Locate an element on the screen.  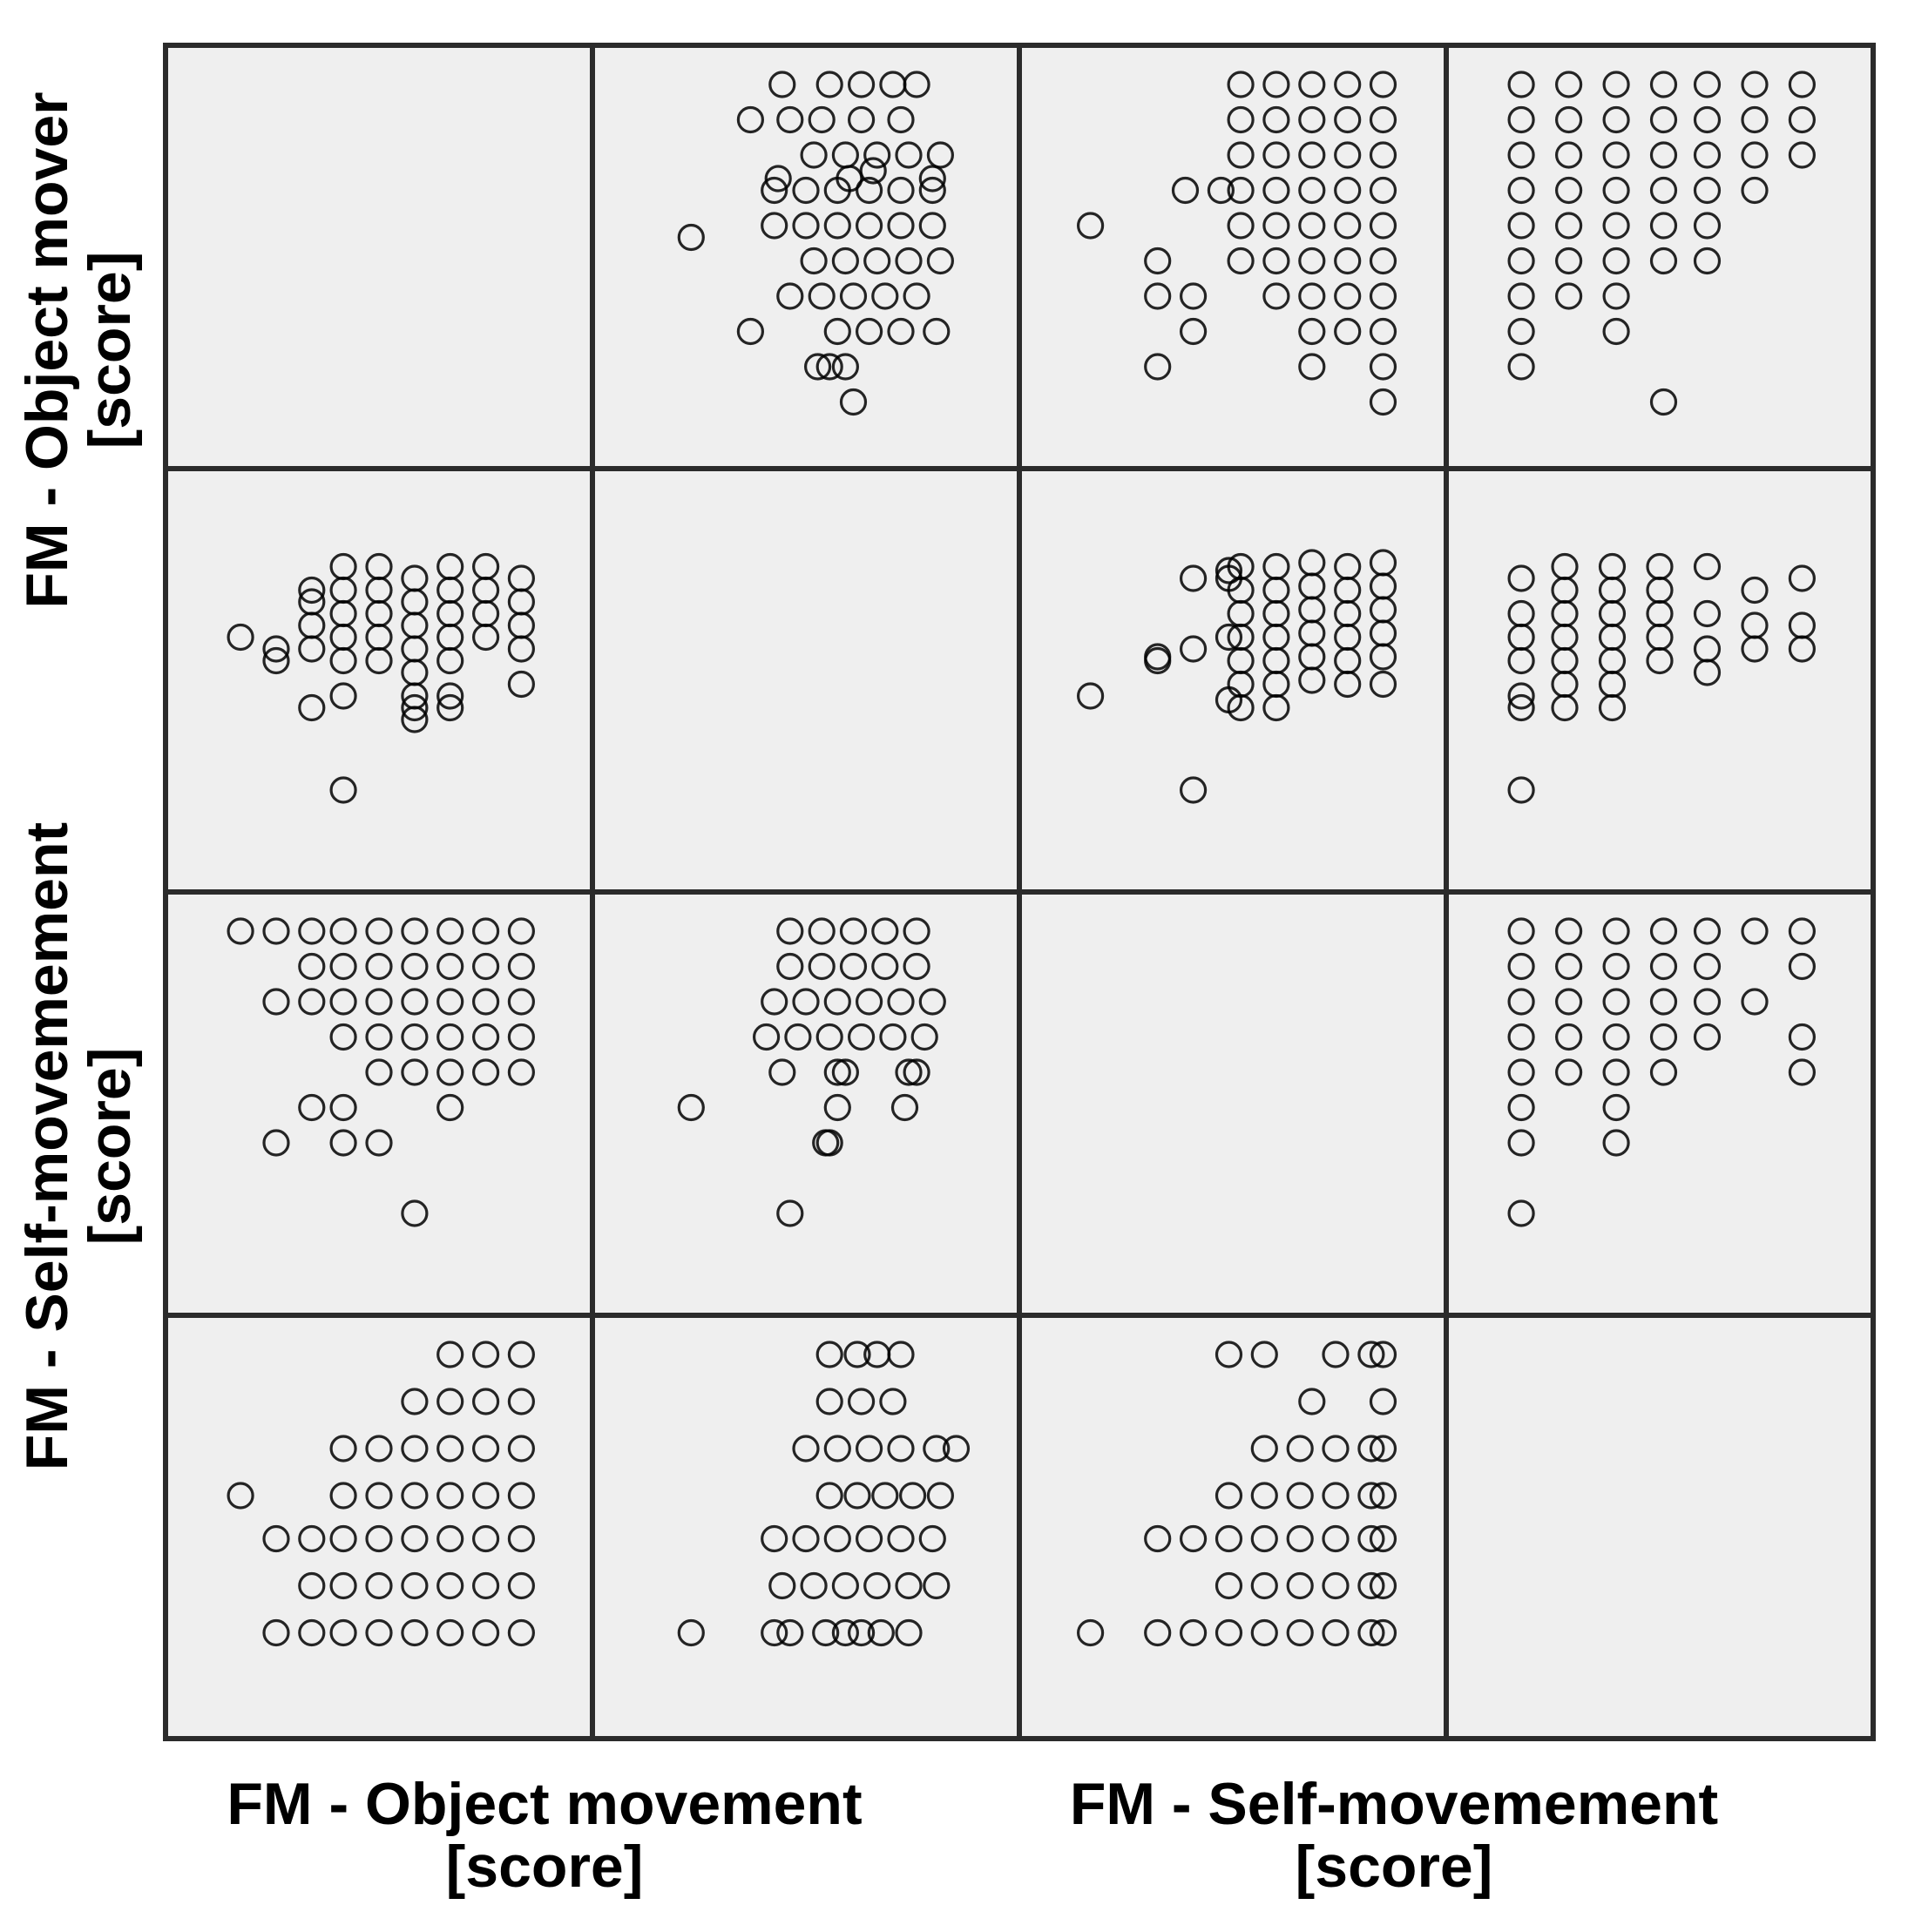
panel-points-r3-c0 is located at coordinates (381, 1494).